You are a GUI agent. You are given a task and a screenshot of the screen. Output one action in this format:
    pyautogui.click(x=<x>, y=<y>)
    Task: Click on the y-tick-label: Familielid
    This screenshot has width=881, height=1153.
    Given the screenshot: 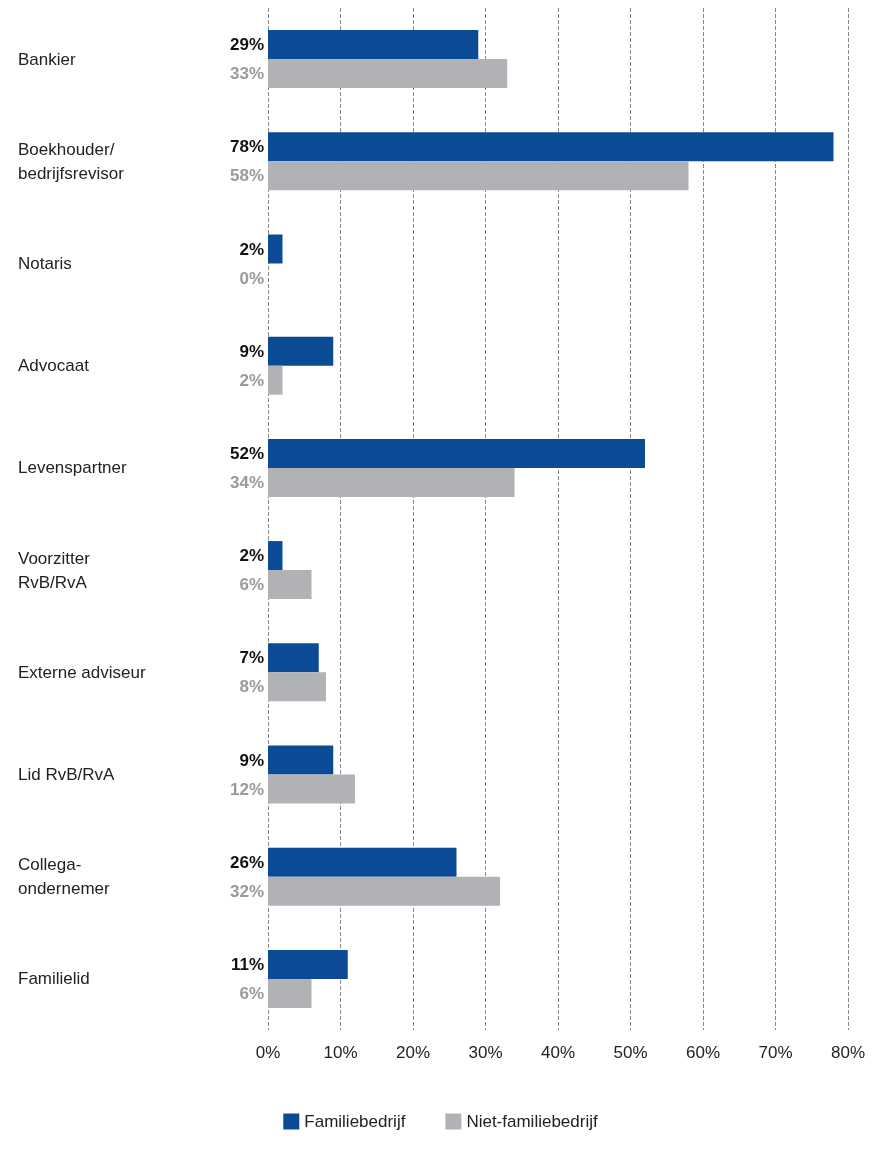 What is the action you would take?
    pyautogui.click(x=54, y=979)
    